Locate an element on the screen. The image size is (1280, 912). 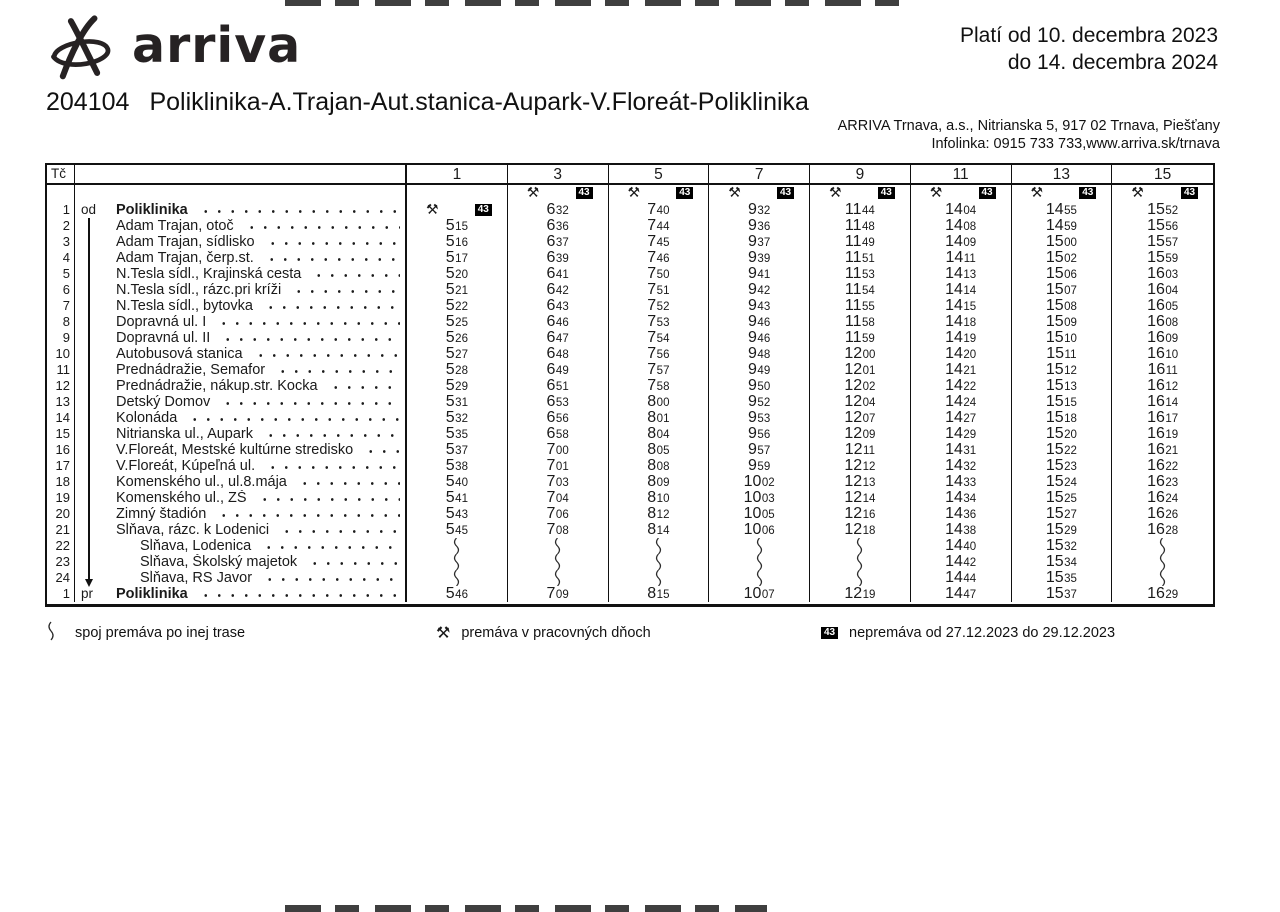
time-cell: 16 29 is located at coordinates (1163, 594).